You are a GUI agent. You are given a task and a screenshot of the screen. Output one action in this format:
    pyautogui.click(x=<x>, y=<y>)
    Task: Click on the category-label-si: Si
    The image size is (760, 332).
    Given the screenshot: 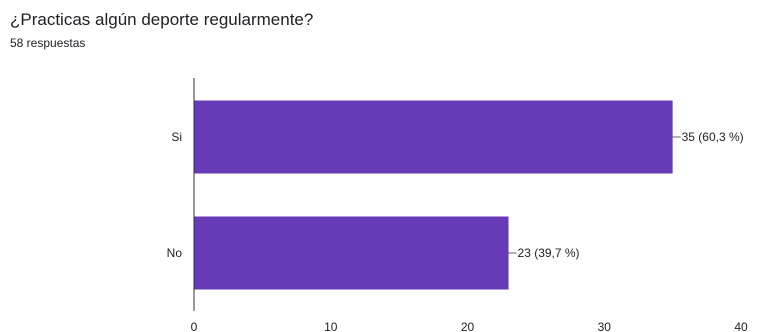 What is the action you would take?
    pyautogui.click(x=176, y=137)
    